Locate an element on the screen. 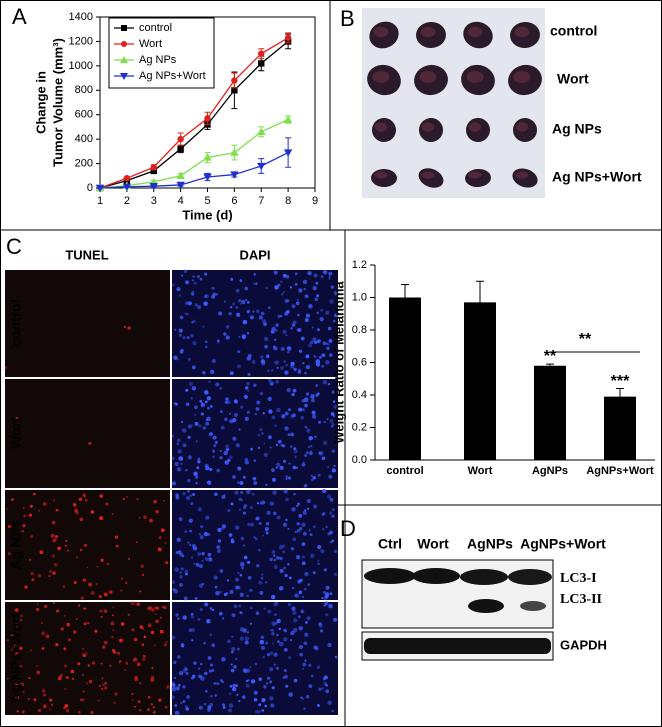 The image size is (662, 727). column-label: DAPI is located at coordinates (254, 254).